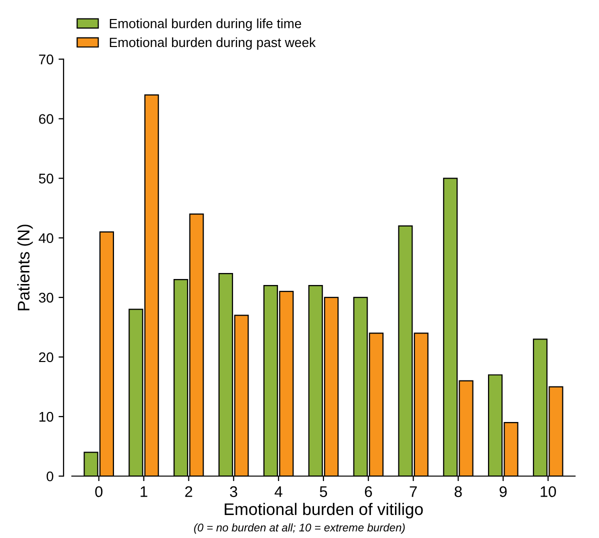 Image resolution: width=599 pixels, height=538 pixels. Describe the element at coordinates (458, 492) in the screenshot. I see `x-tick-label: 8` at that location.